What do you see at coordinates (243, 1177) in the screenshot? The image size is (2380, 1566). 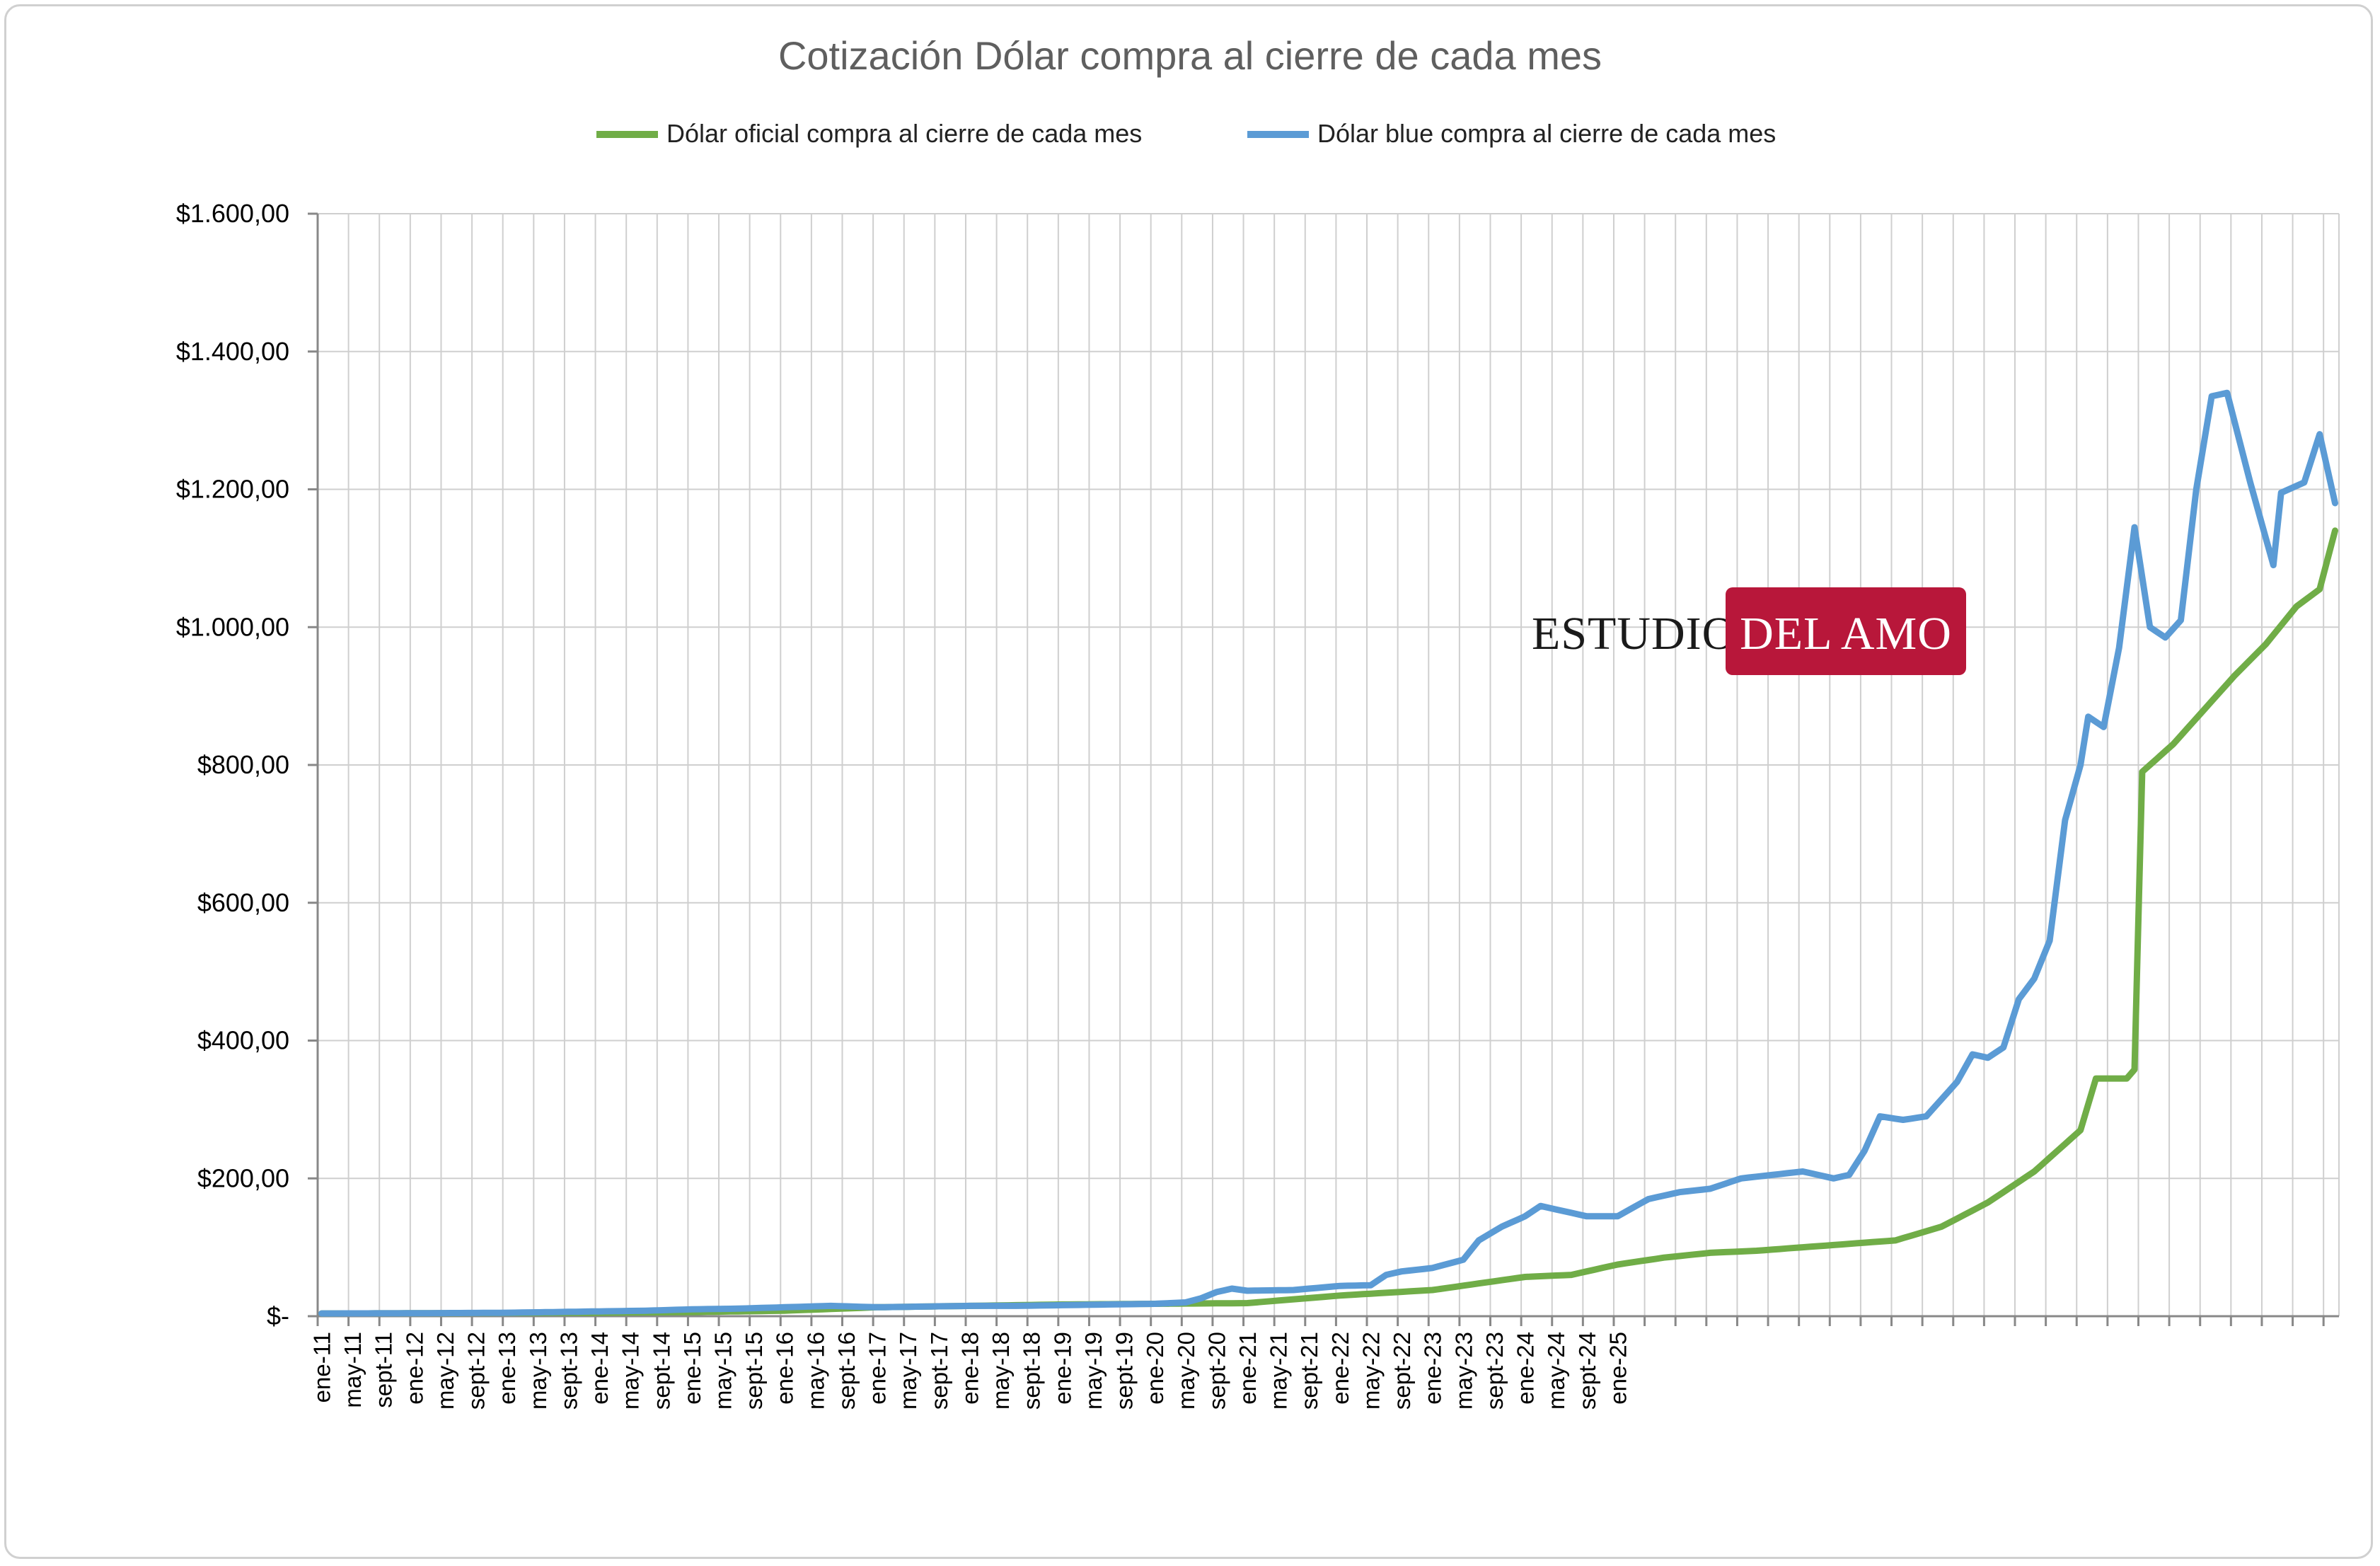 I see `y-tick-label: $200,00` at bounding box center [243, 1177].